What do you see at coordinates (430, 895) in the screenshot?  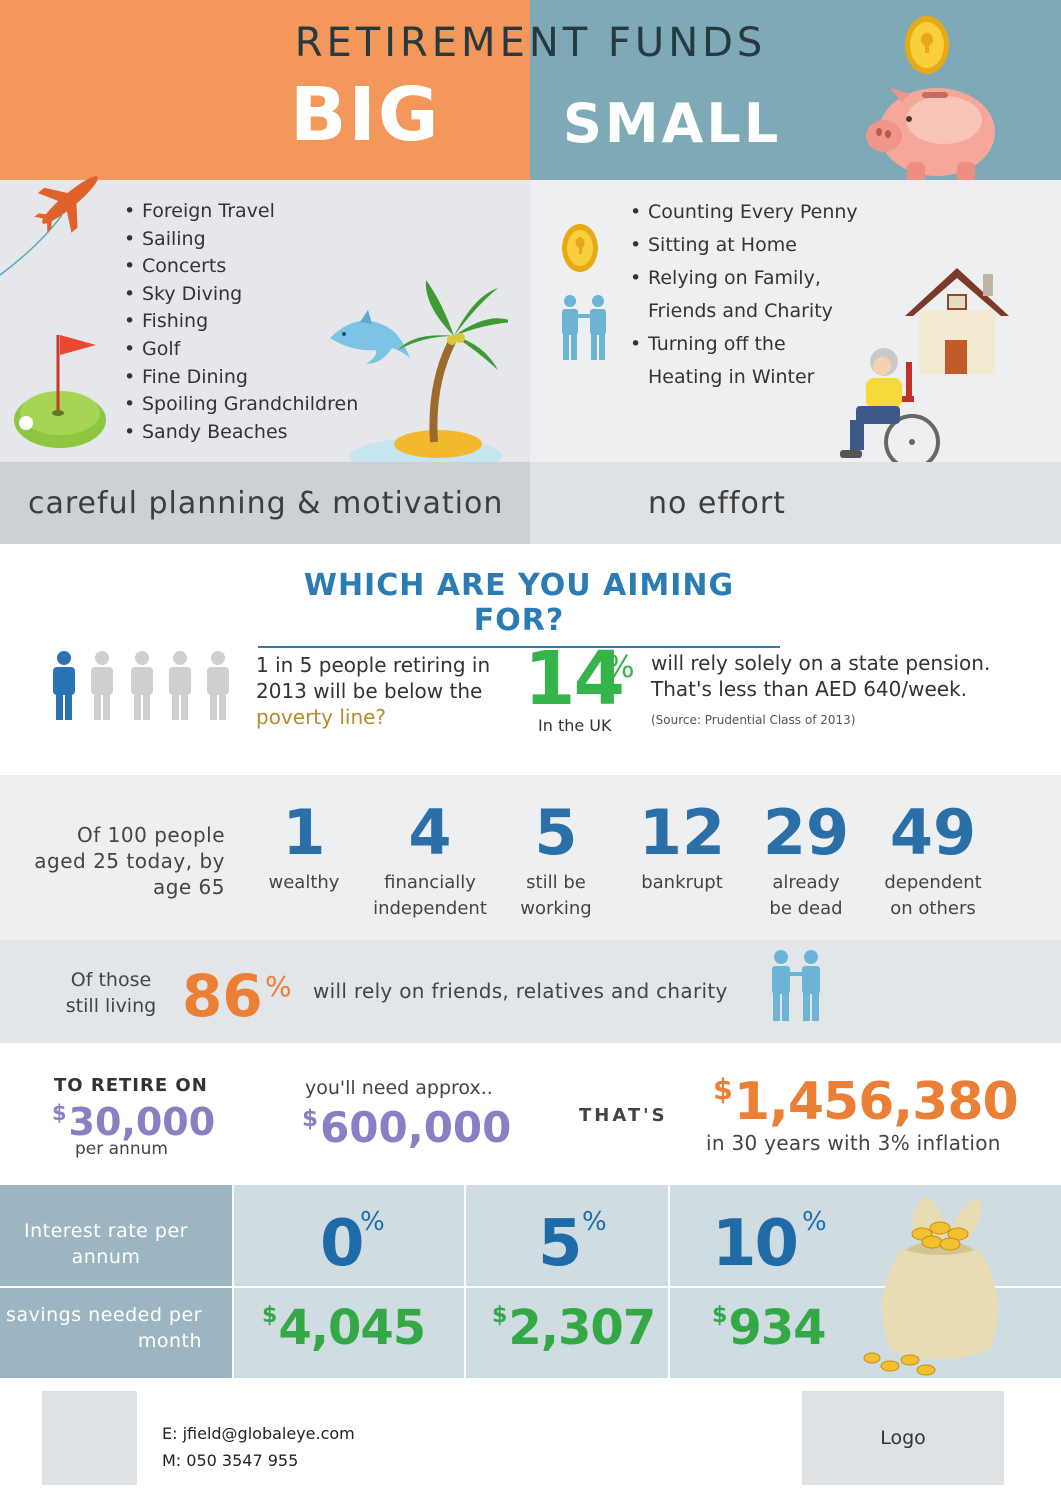 I see `stat-label: financially independent` at bounding box center [430, 895].